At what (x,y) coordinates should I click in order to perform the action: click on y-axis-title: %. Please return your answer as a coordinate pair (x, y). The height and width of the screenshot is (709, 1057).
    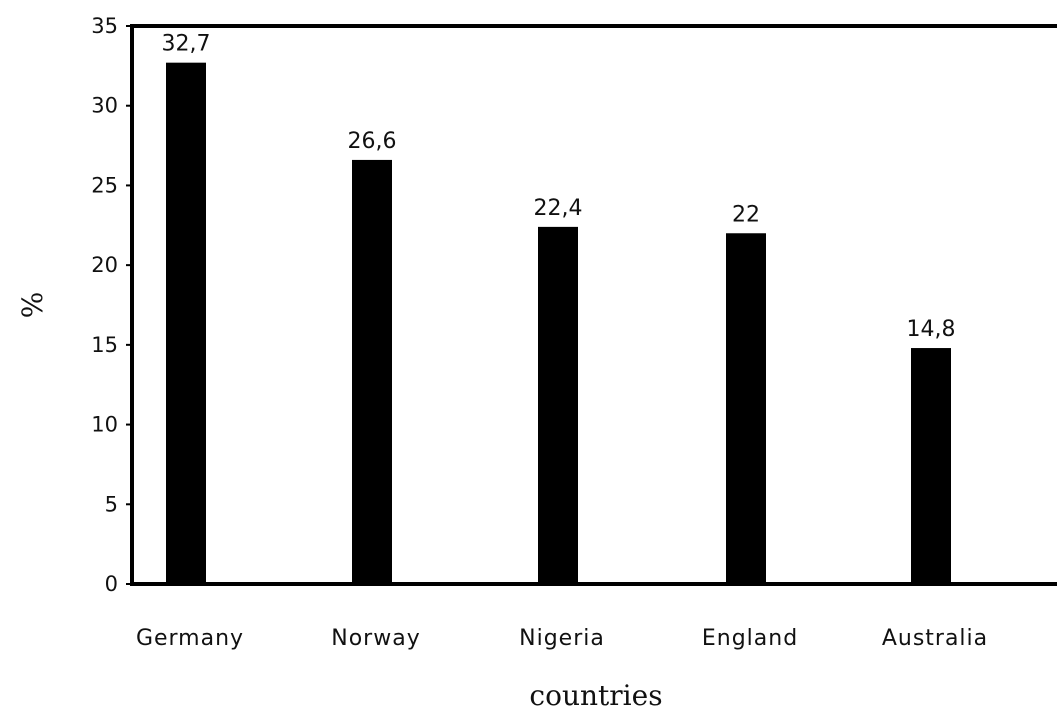
    Looking at the image, I should click on (32, 305).